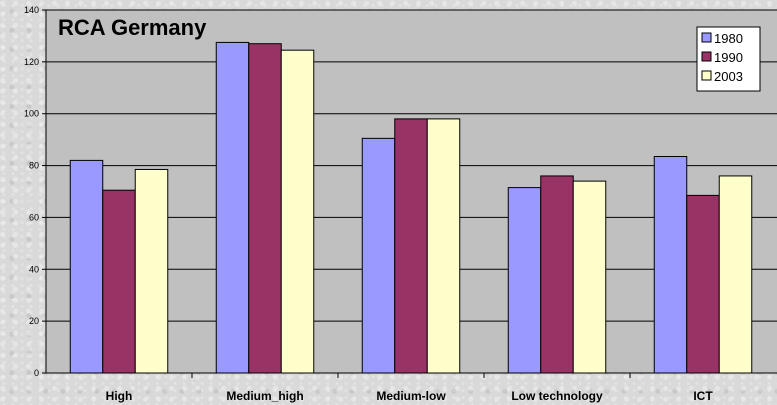  I want to click on legend-label: 1990, so click(728, 57).